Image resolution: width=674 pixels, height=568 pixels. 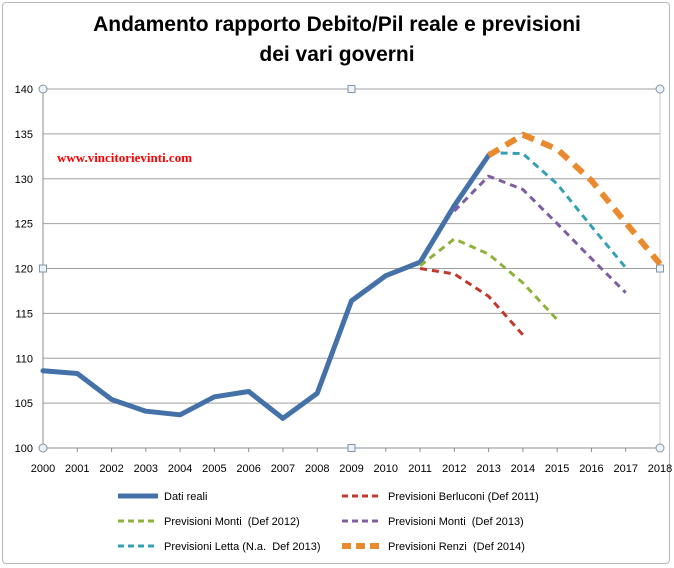 I want to click on y-tick-label-130: 130, so click(x=24, y=180).